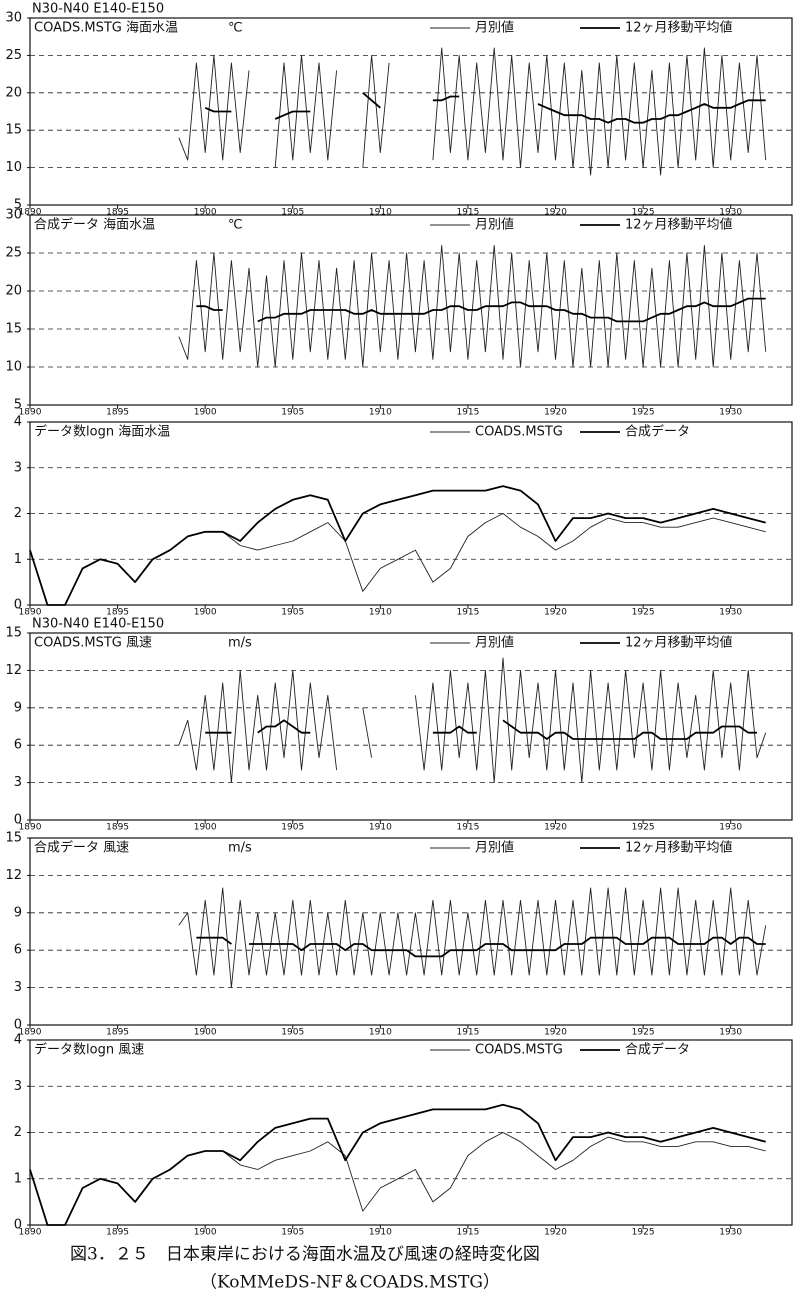  Describe the element at coordinates (106, 28) in the screenshot. I see `panel-title: COADS.MSTG 海面水温` at that location.